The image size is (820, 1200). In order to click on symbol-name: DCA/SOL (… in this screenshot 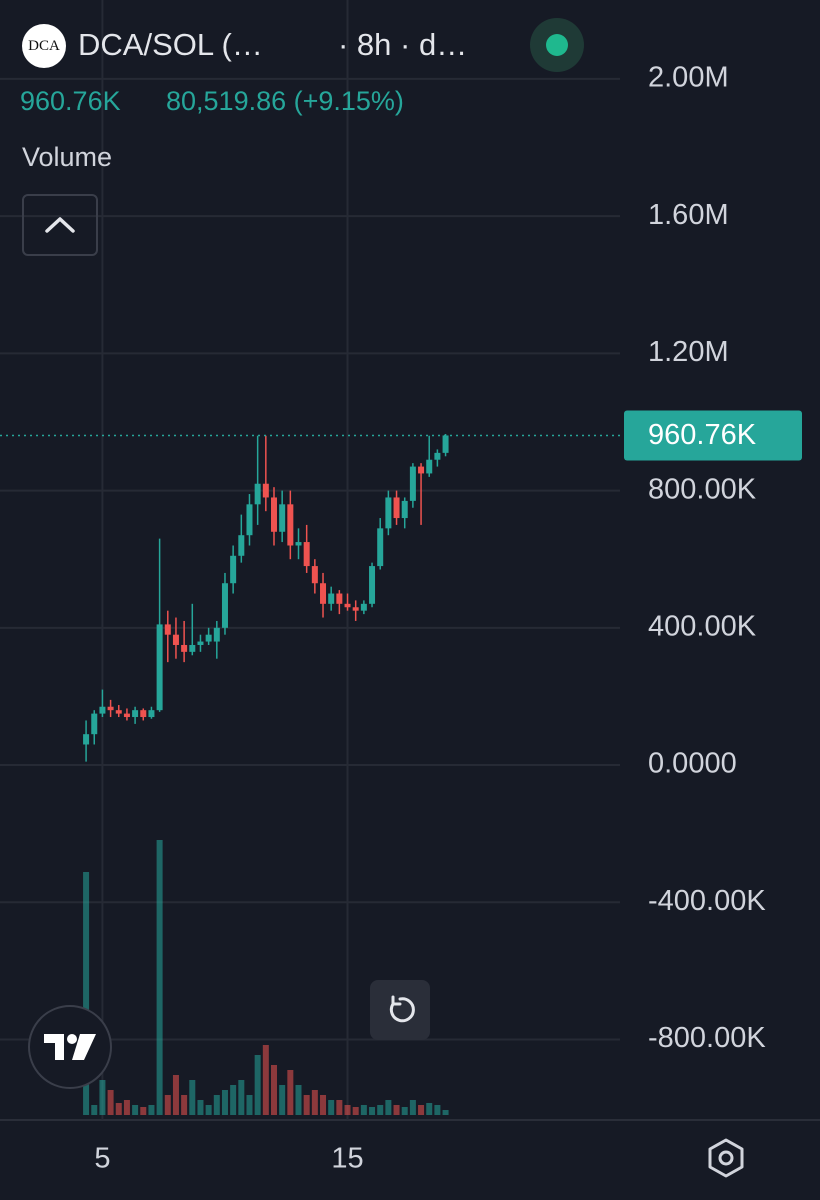, I will do `click(170, 44)`.